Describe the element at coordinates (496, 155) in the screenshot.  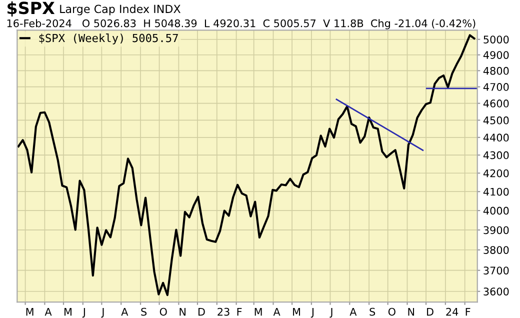
I see `y-tick-label: 4300` at that location.